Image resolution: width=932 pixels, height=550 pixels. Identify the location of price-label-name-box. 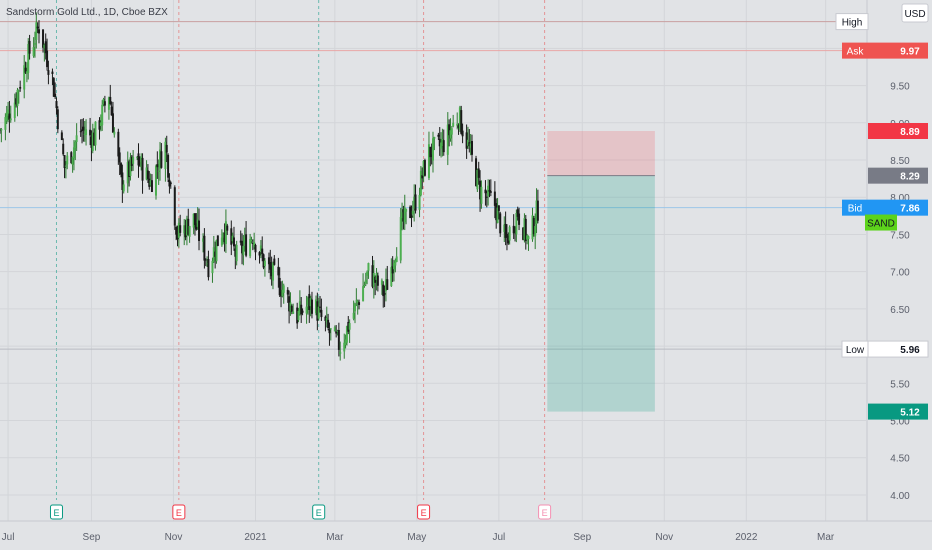
(881, 222).